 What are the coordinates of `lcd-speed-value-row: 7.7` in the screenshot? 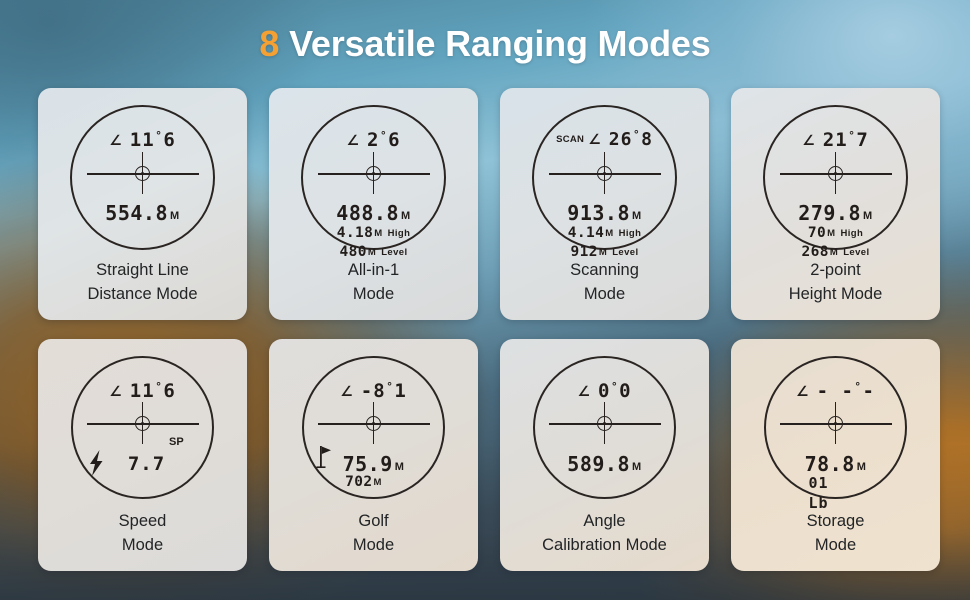 It's located at (142, 464).